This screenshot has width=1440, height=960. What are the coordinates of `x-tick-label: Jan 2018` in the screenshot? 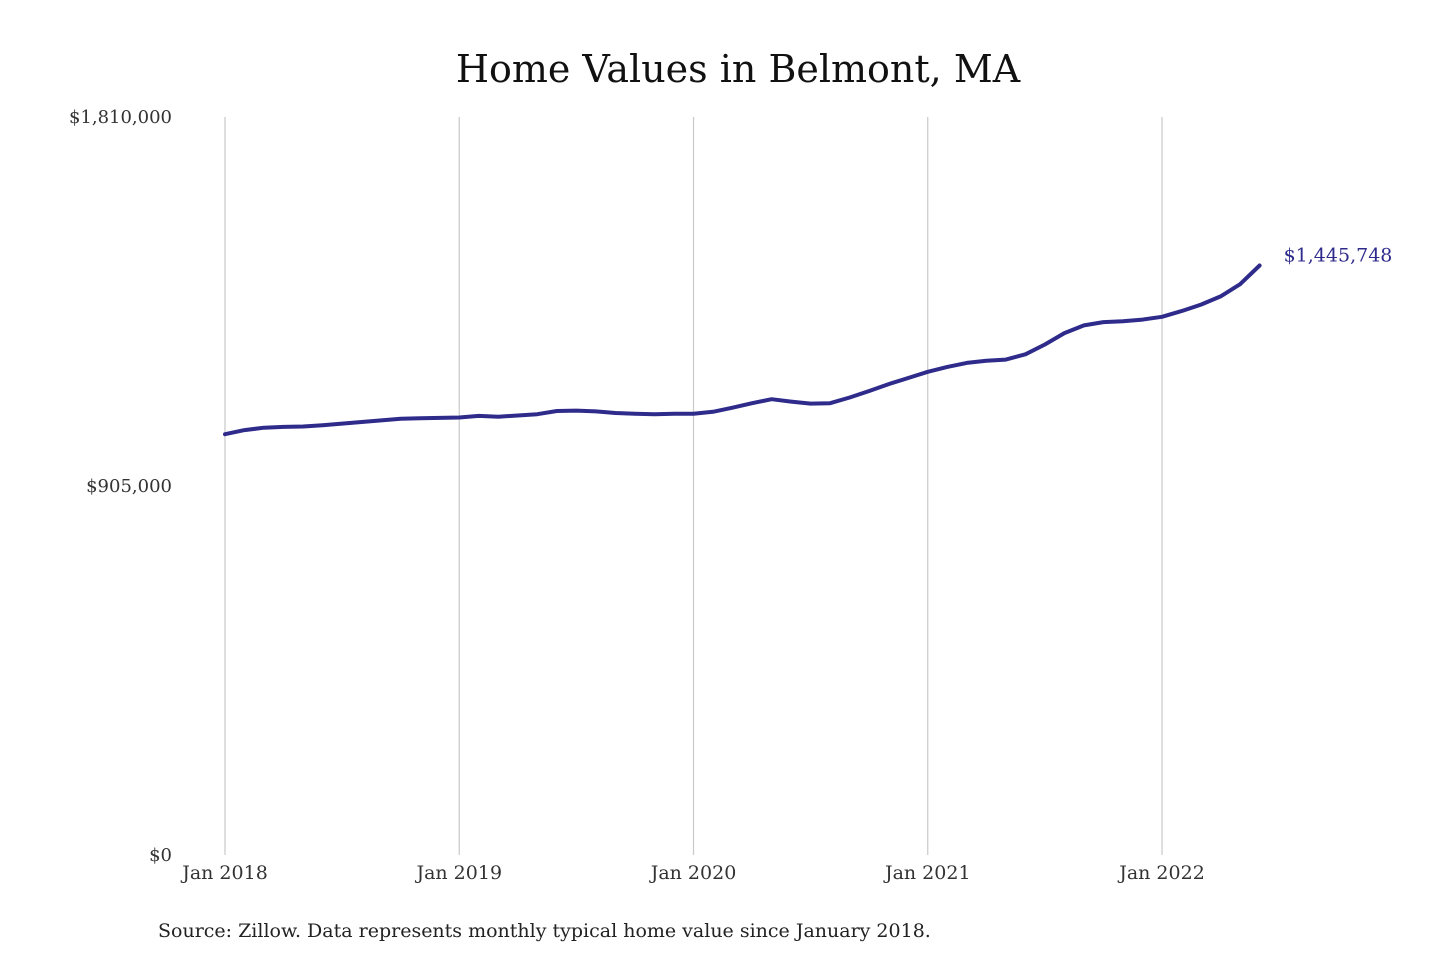 It's located at (224, 873).